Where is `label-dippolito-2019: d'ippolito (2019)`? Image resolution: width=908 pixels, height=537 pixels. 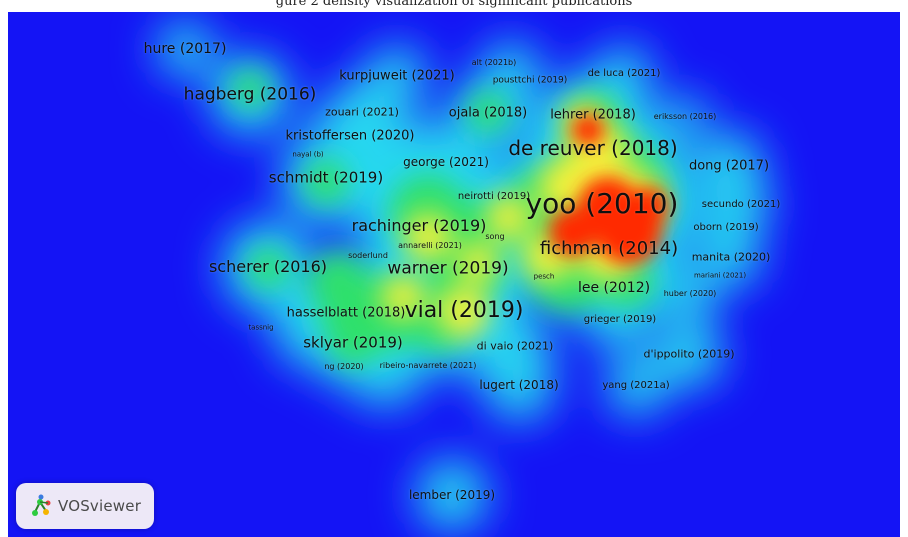
label-dippolito-2019: d'ippolito (2019) is located at coordinates (689, 354).